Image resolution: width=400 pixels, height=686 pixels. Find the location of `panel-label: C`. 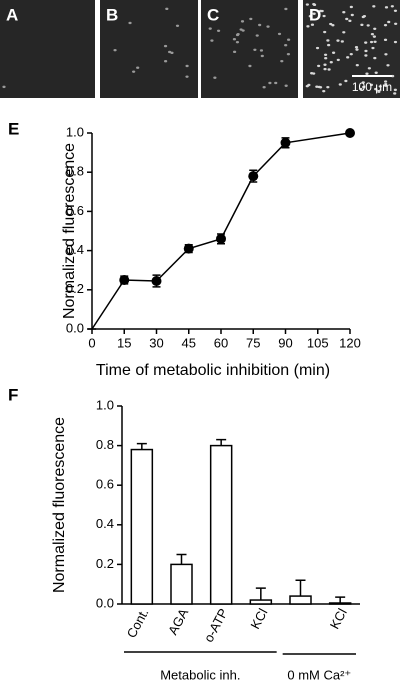

panel-label: C is located at coordinates (213, 14).